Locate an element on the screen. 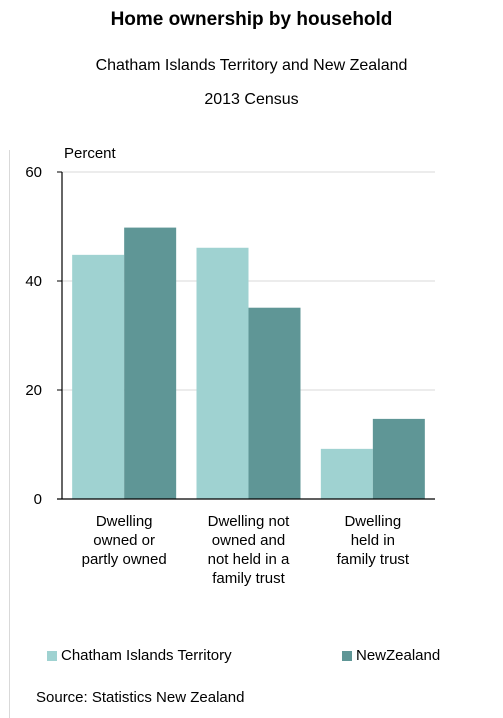 The width and height of the screenshot is (503, 718). y-tick-label: 0 is located at coordinates (38, 499).